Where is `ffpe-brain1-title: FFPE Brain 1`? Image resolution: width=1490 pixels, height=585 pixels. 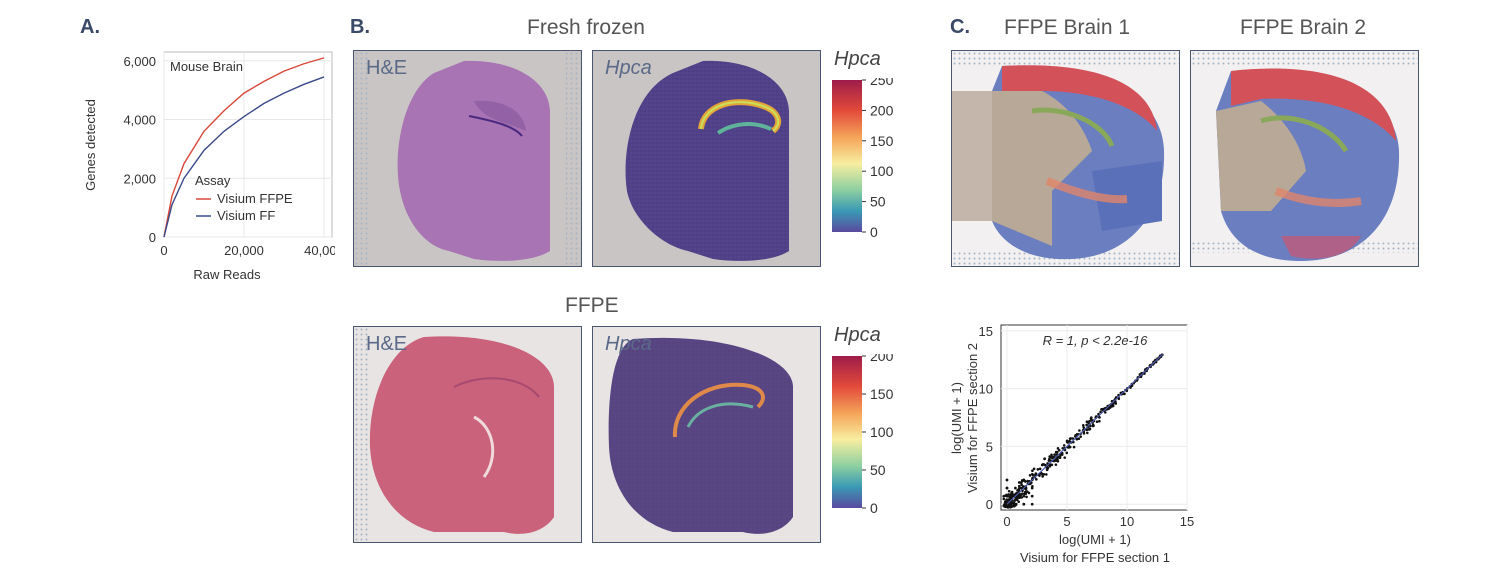 ffpe-brain1-title: FFPE Brain 1 is located at coordinates (1067, 27).